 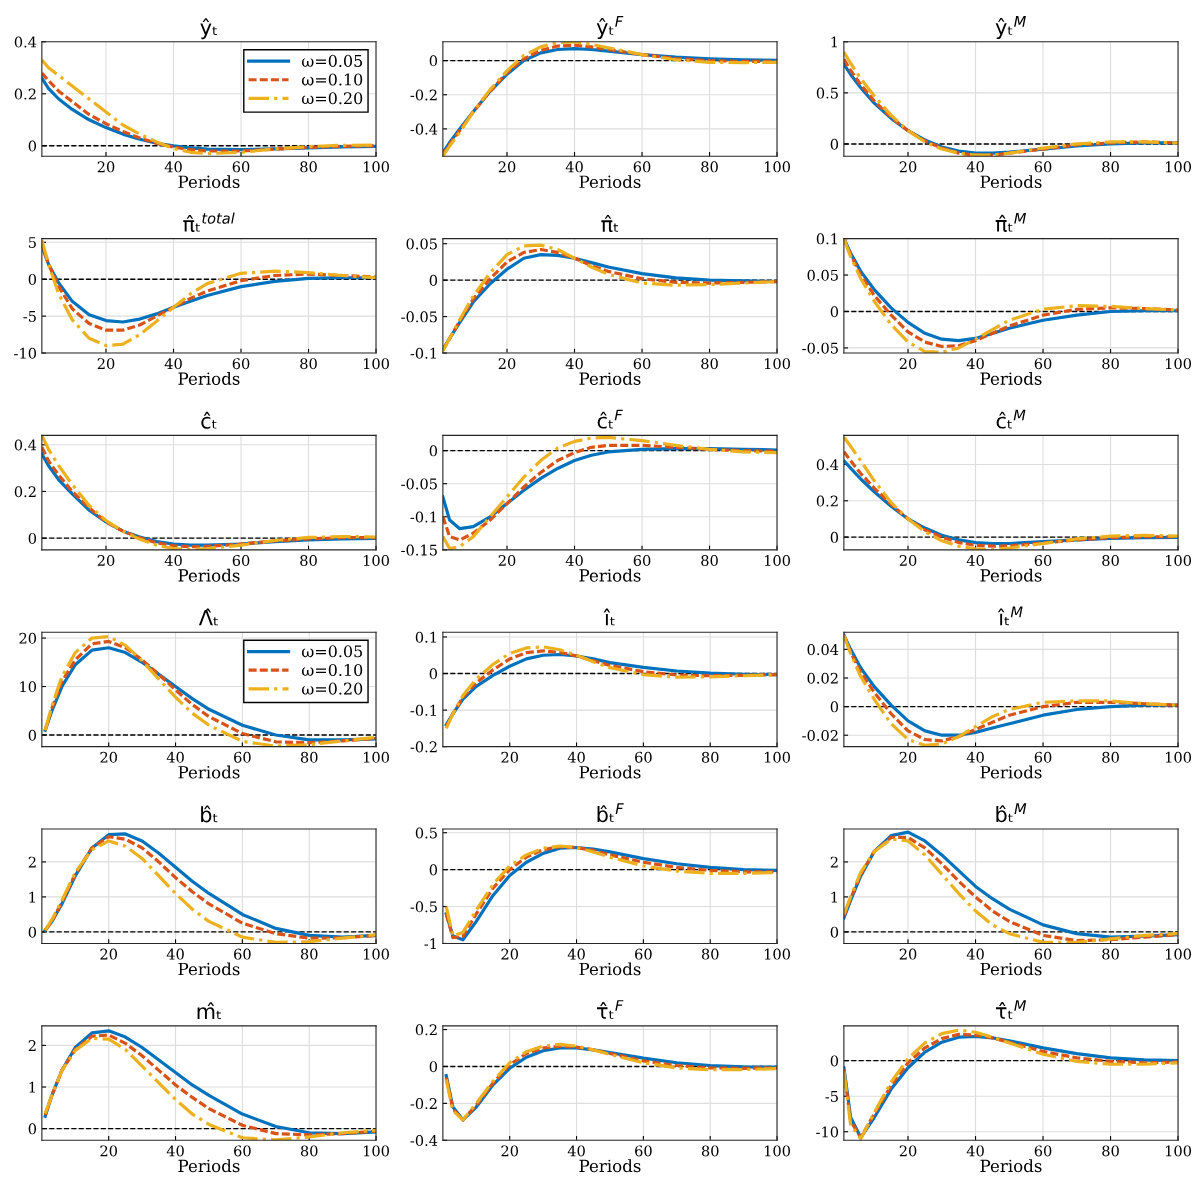 I want to click on y-tick-label: 1, so click(x=834, y=897).